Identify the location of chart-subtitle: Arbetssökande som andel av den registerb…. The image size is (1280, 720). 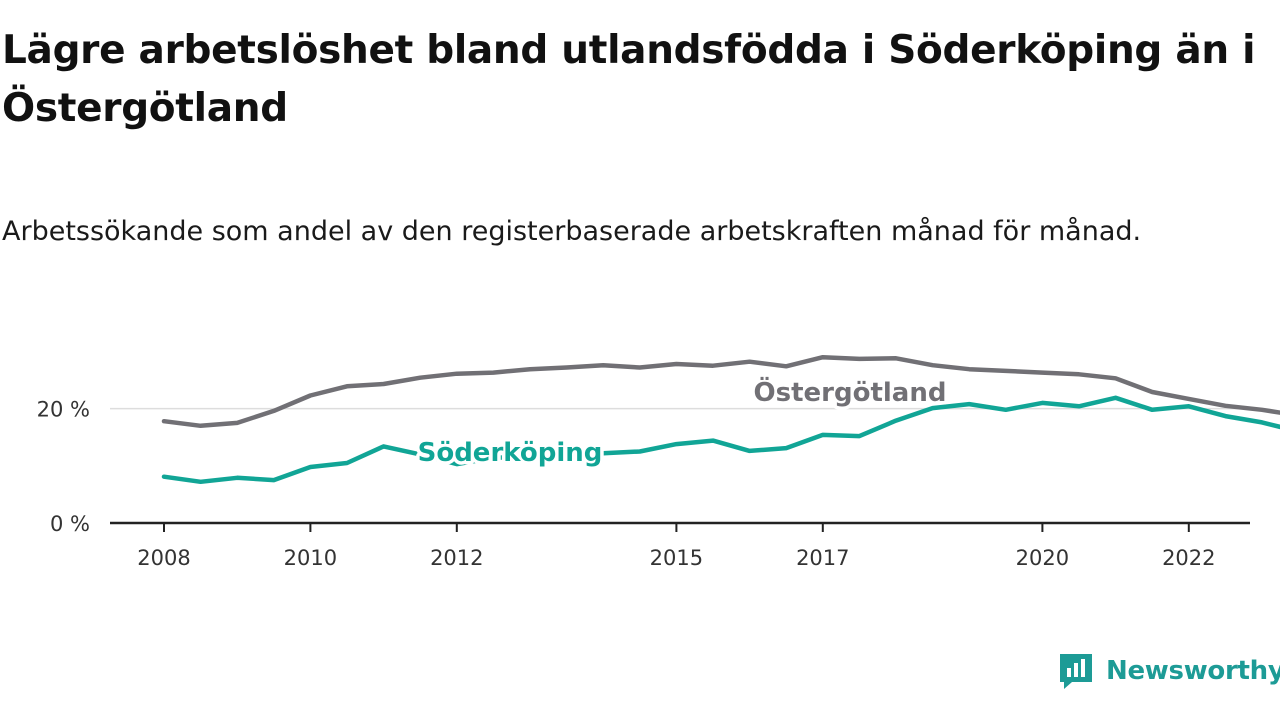
(572, 231).